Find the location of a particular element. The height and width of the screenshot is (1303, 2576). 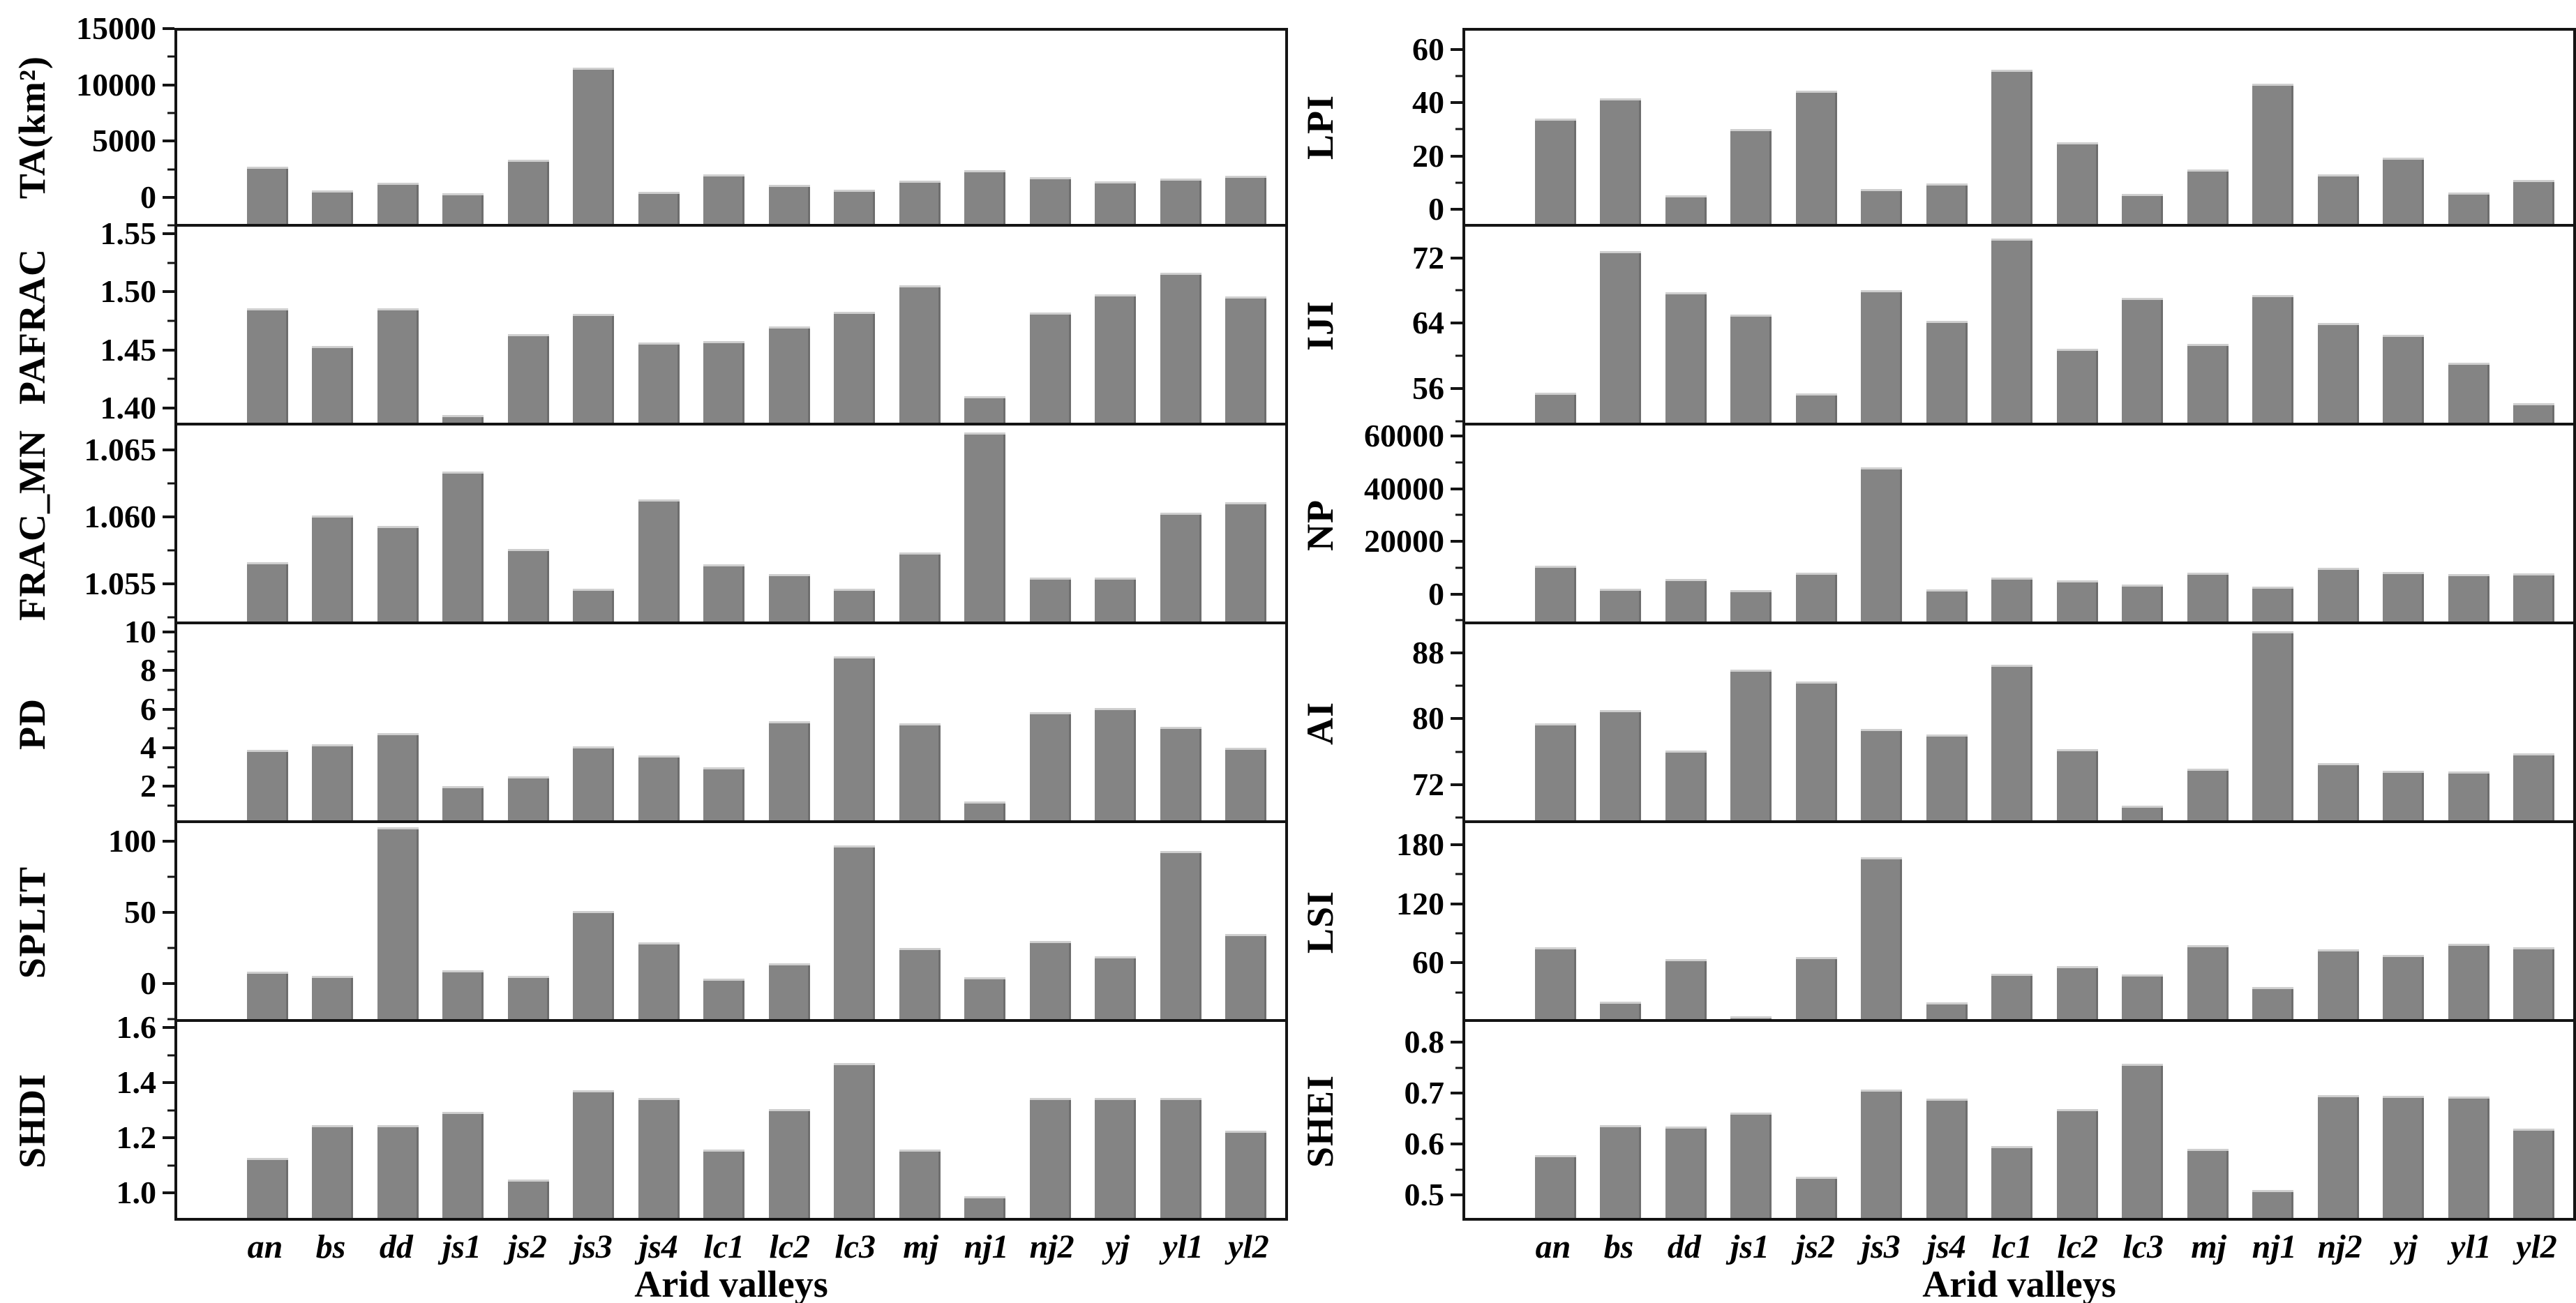

plot-area-AI is located at coordinates (2019, 723).